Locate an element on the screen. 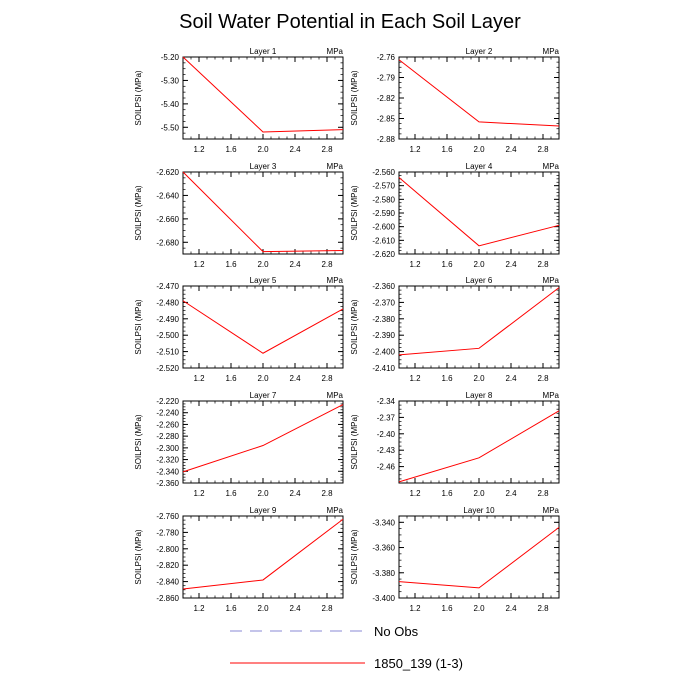  layer-10-frame is located at coordinates (479, 557).